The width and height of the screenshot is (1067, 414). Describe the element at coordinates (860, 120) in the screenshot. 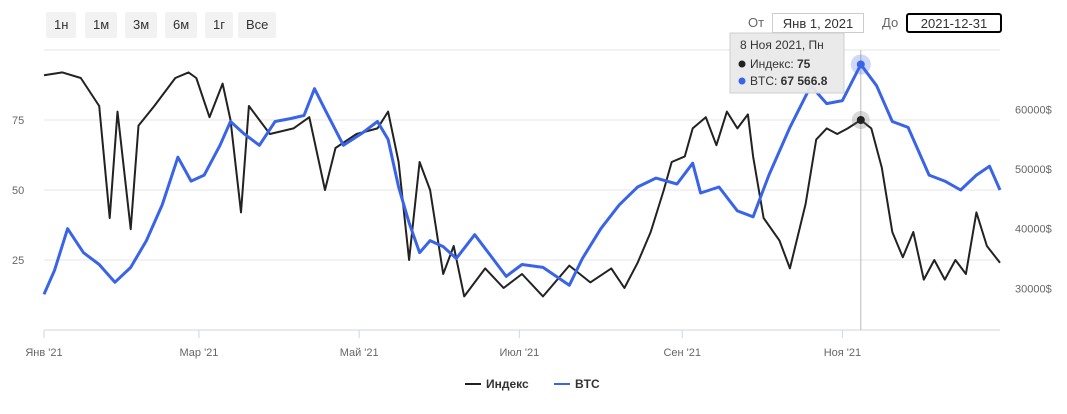

I see `hover-point-index` at that location.